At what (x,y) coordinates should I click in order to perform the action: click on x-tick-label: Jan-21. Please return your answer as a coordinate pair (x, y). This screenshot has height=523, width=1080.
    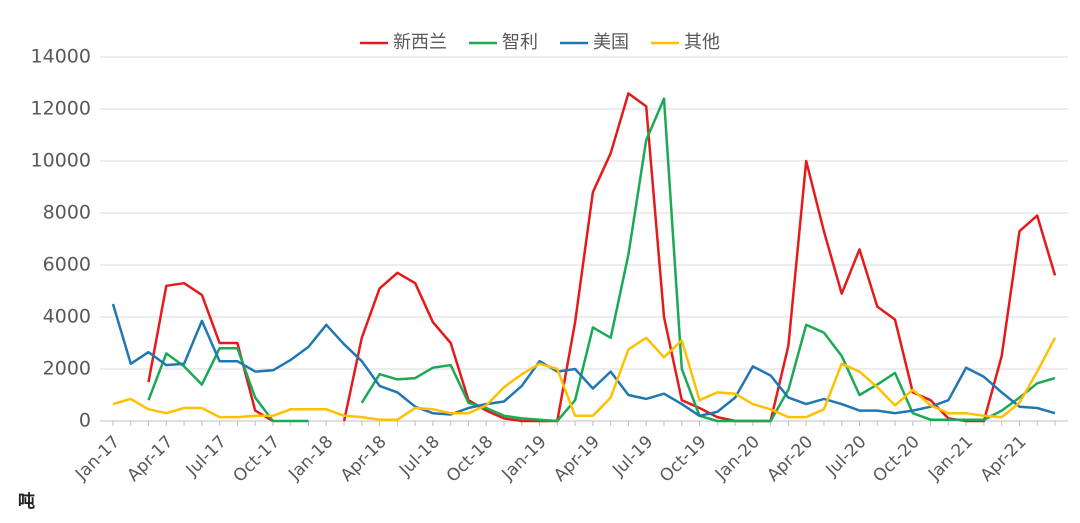
    Looking at the image, I should click on (950, 458).